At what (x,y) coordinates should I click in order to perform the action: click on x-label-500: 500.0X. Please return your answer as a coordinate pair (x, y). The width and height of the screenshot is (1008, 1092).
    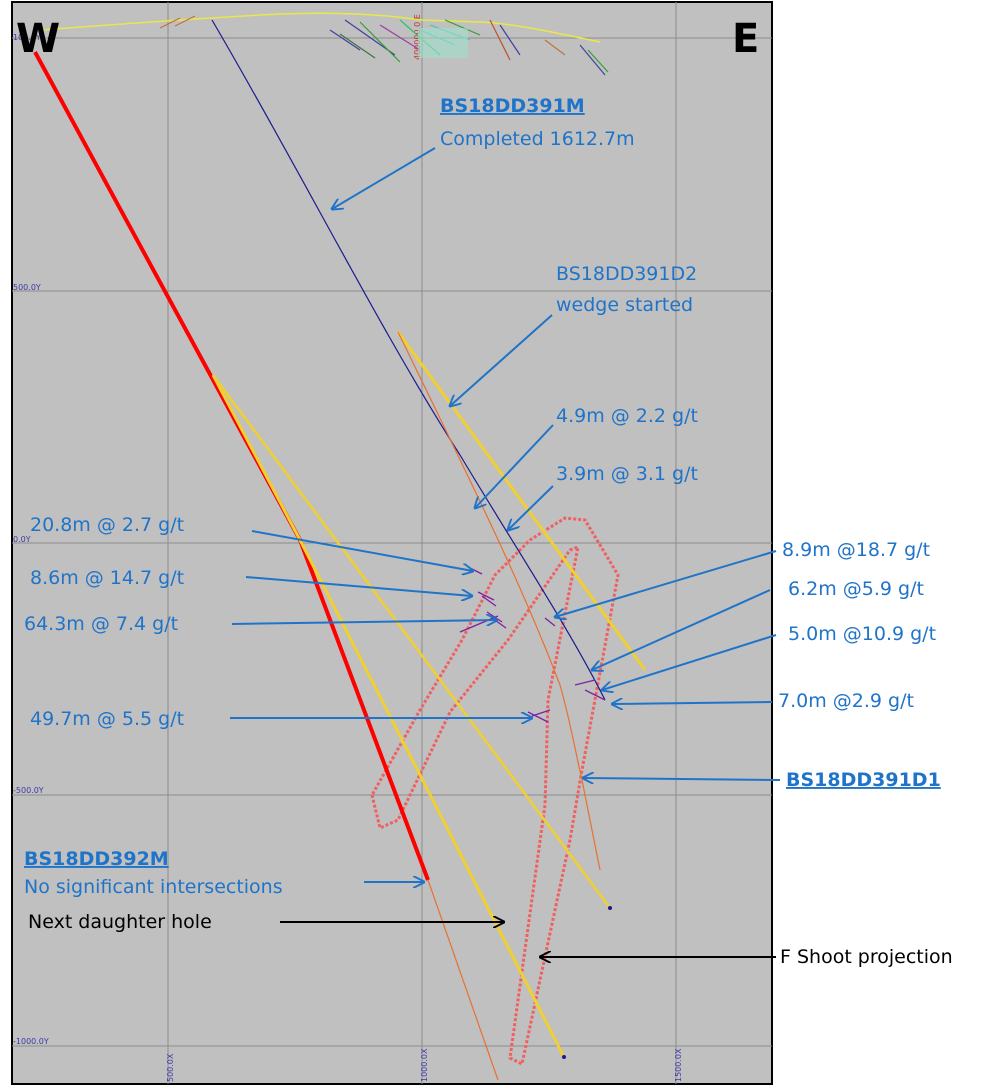
    Looking at the image, I should click on (170, 1067).